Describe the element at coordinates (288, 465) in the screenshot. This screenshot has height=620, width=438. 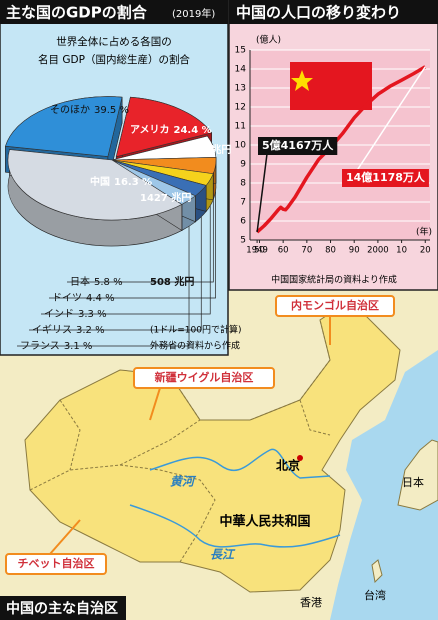
I see `capital-label: 北京` at that location.